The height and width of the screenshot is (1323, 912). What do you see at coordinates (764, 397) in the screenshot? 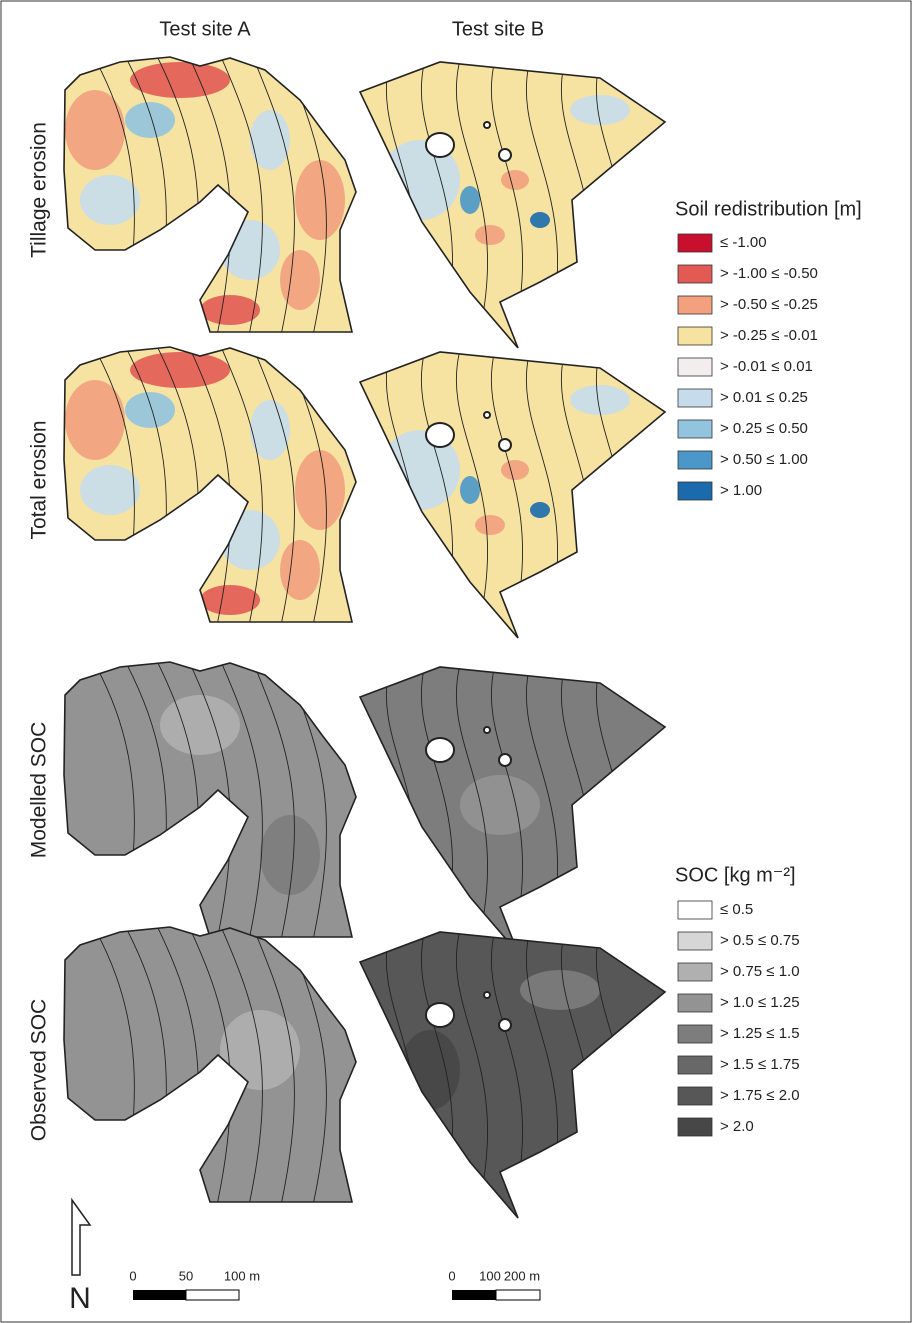
I see `legend-label: > 0.01 ≤ 0.25` at bounding box center [764, 397].